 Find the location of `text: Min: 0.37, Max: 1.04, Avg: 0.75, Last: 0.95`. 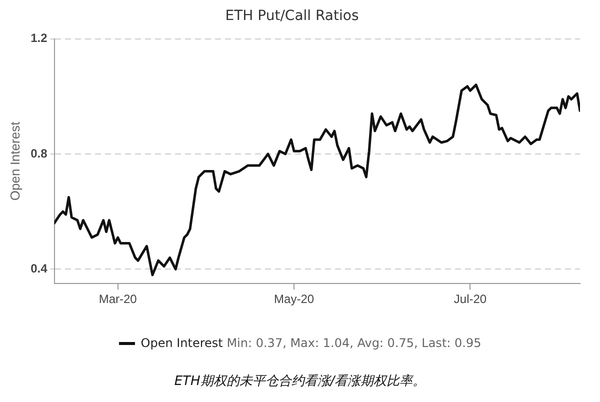

text: Min: 0.37, Max: 1.04, Avg: 0.75, Last: 0.95 is located at coordinates (354, 343).